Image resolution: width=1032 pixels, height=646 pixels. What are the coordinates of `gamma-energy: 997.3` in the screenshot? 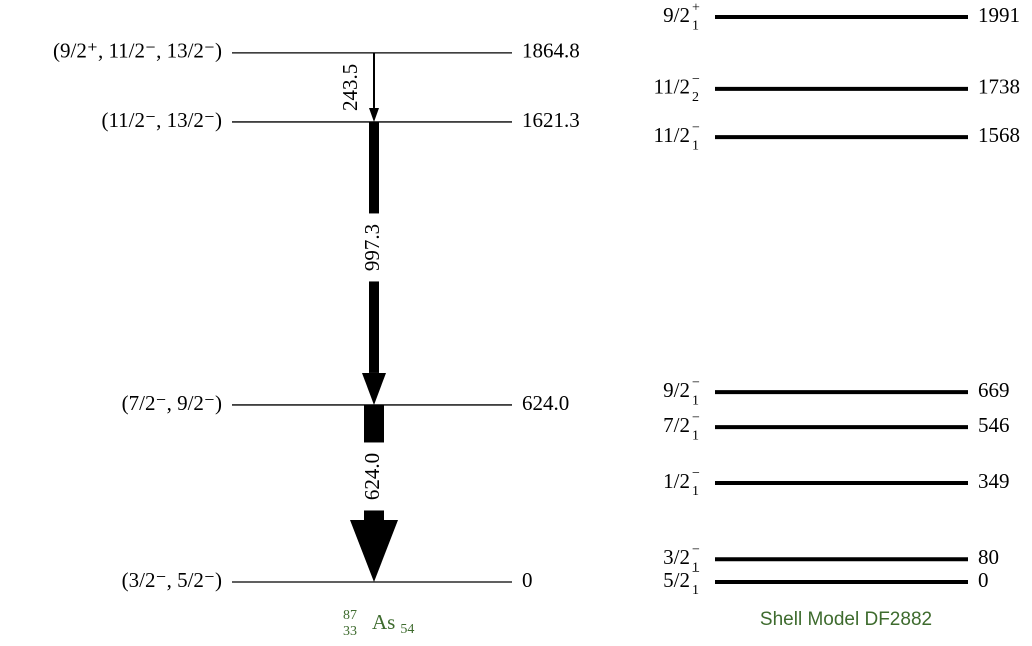 It's located at (372, 247).